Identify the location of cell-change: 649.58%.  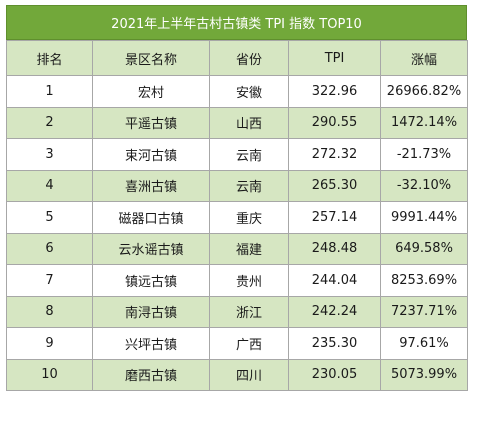
(424, 248).